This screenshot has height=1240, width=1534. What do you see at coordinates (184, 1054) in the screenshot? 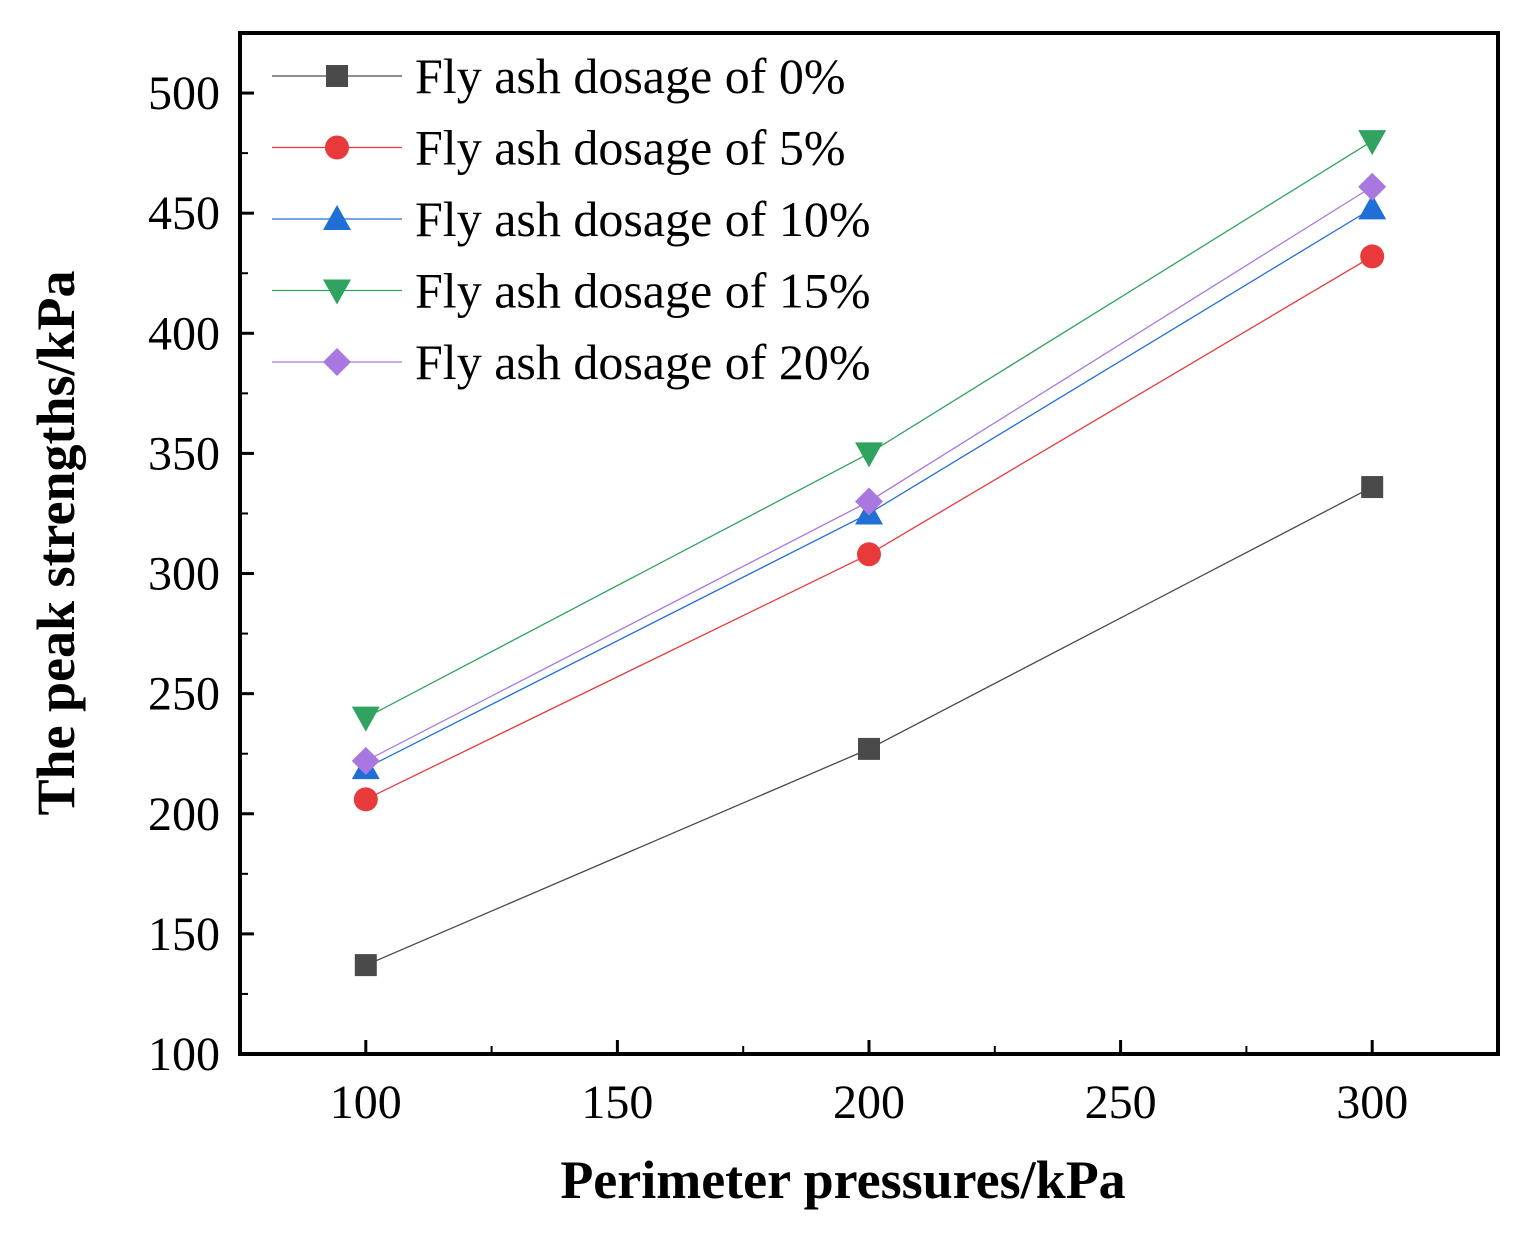
I see `y-tick-label: 100` at bounding box center [184, 1054].